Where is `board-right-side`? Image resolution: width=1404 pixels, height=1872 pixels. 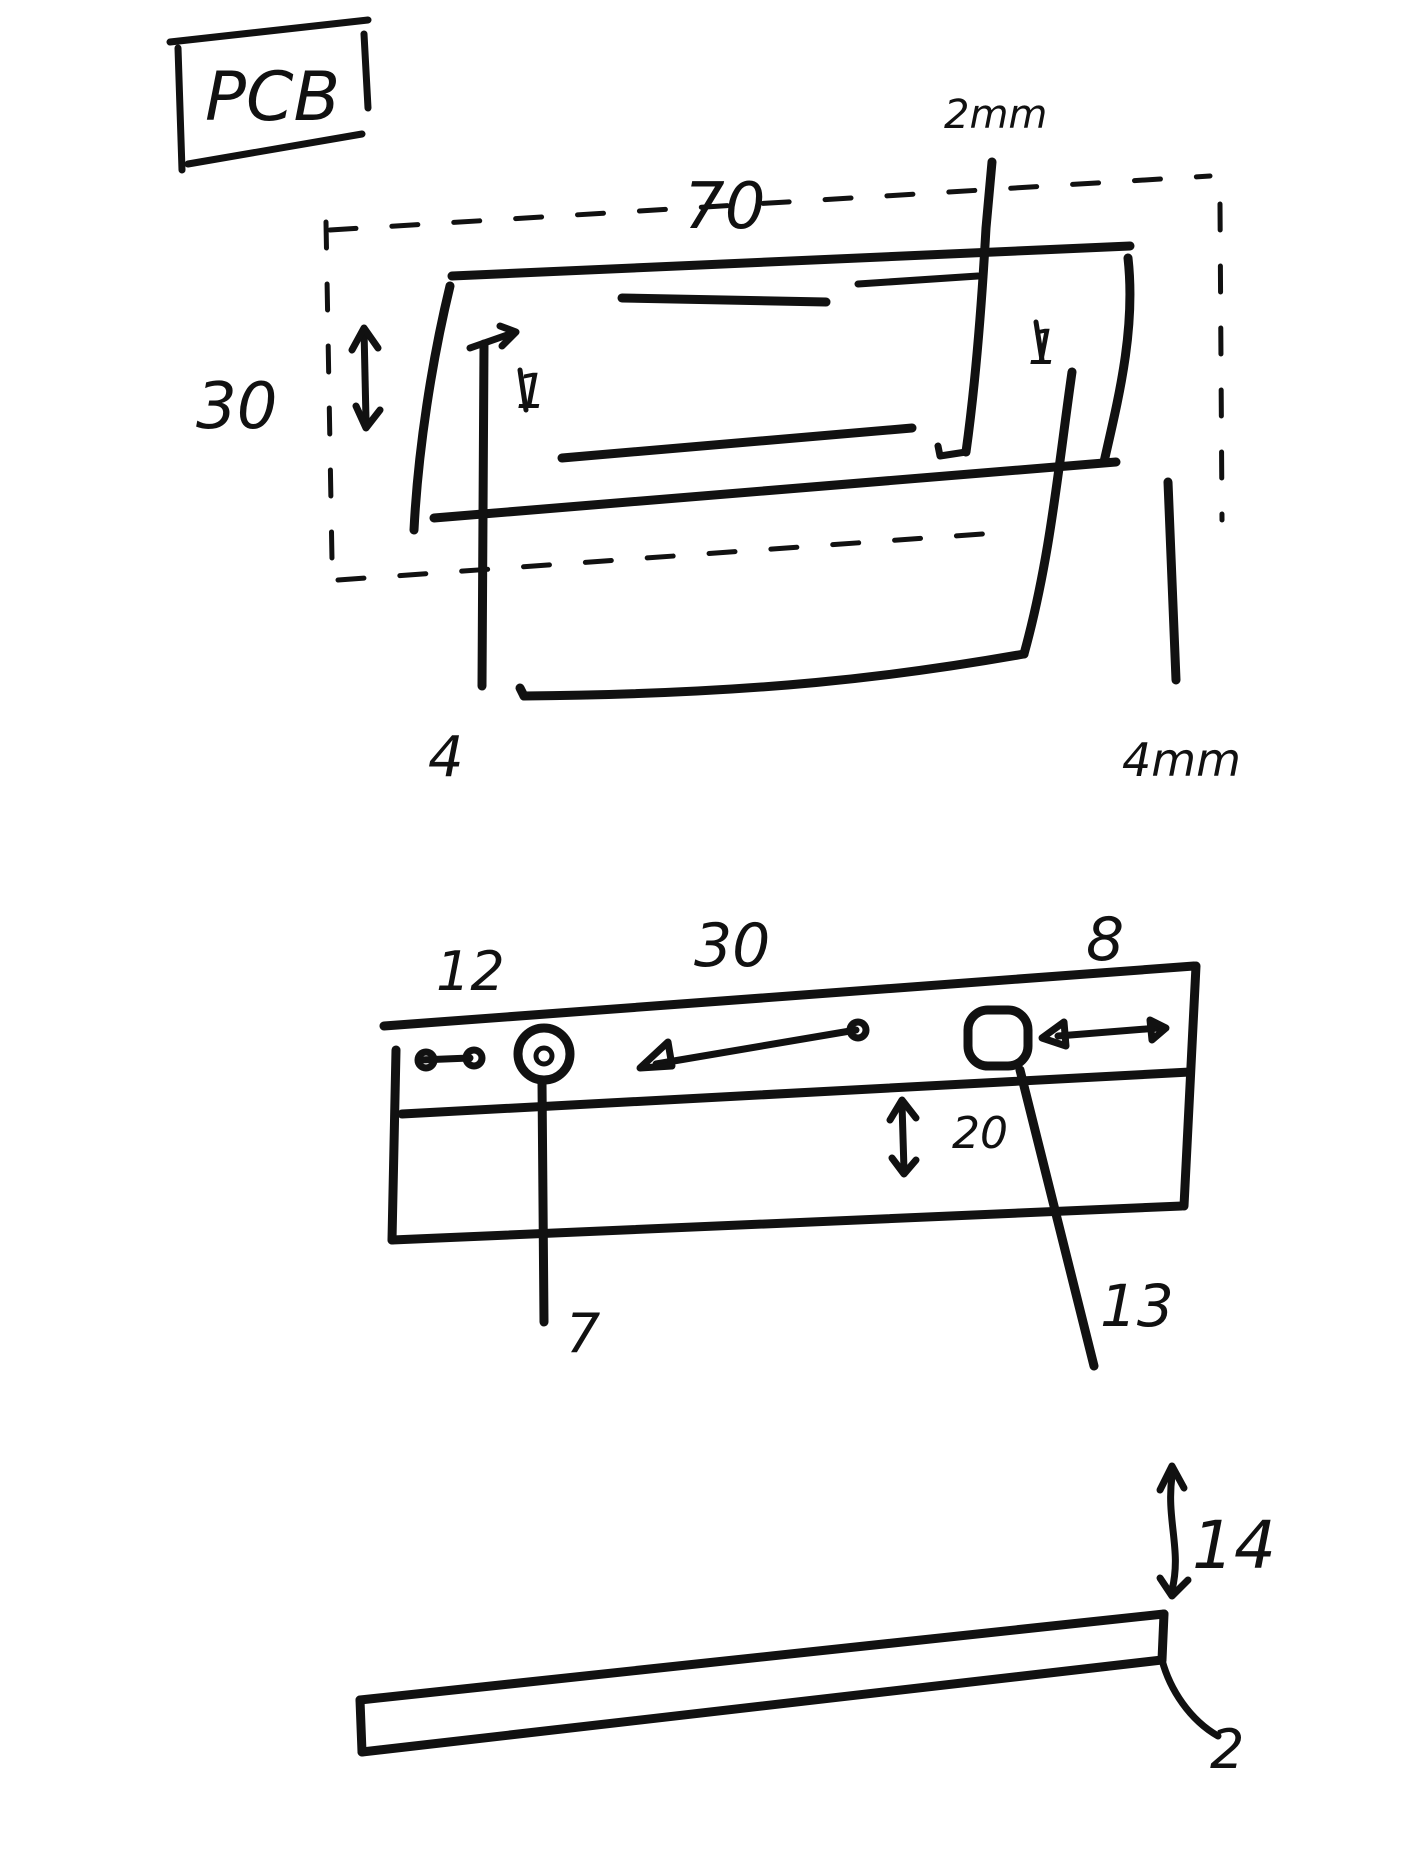 board-right-side is located at coordinates (1190, 1086).